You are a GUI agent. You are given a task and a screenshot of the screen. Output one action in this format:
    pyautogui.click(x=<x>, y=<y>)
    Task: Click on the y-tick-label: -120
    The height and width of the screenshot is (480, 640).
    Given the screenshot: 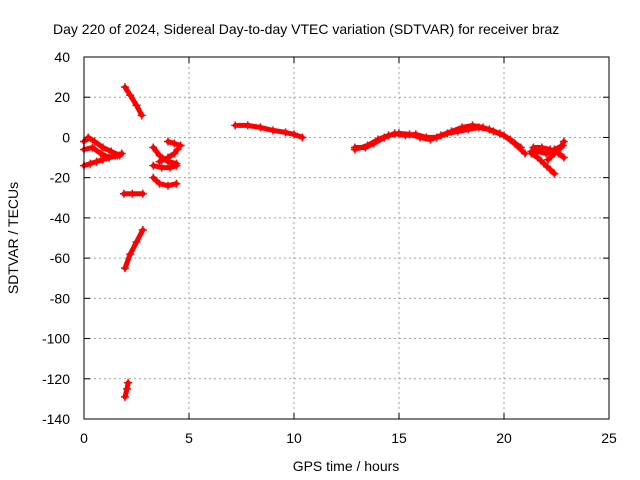 What is the action you would take?
    pyautogui.click(x=56, y=379)
    